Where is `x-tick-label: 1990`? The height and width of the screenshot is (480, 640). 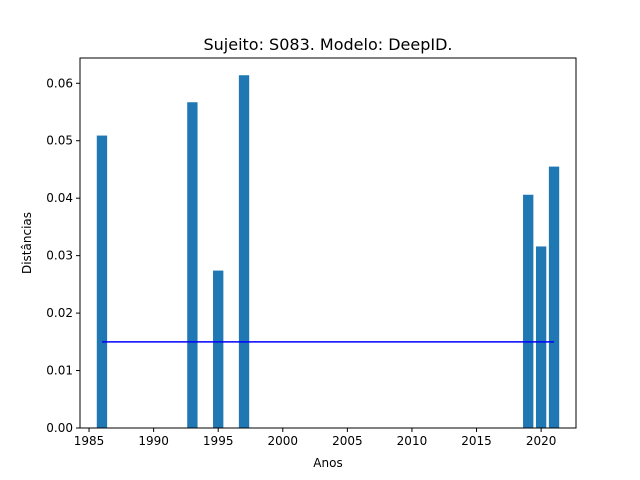
x-tick-label: 1990 is located at coordinates (153, 441).